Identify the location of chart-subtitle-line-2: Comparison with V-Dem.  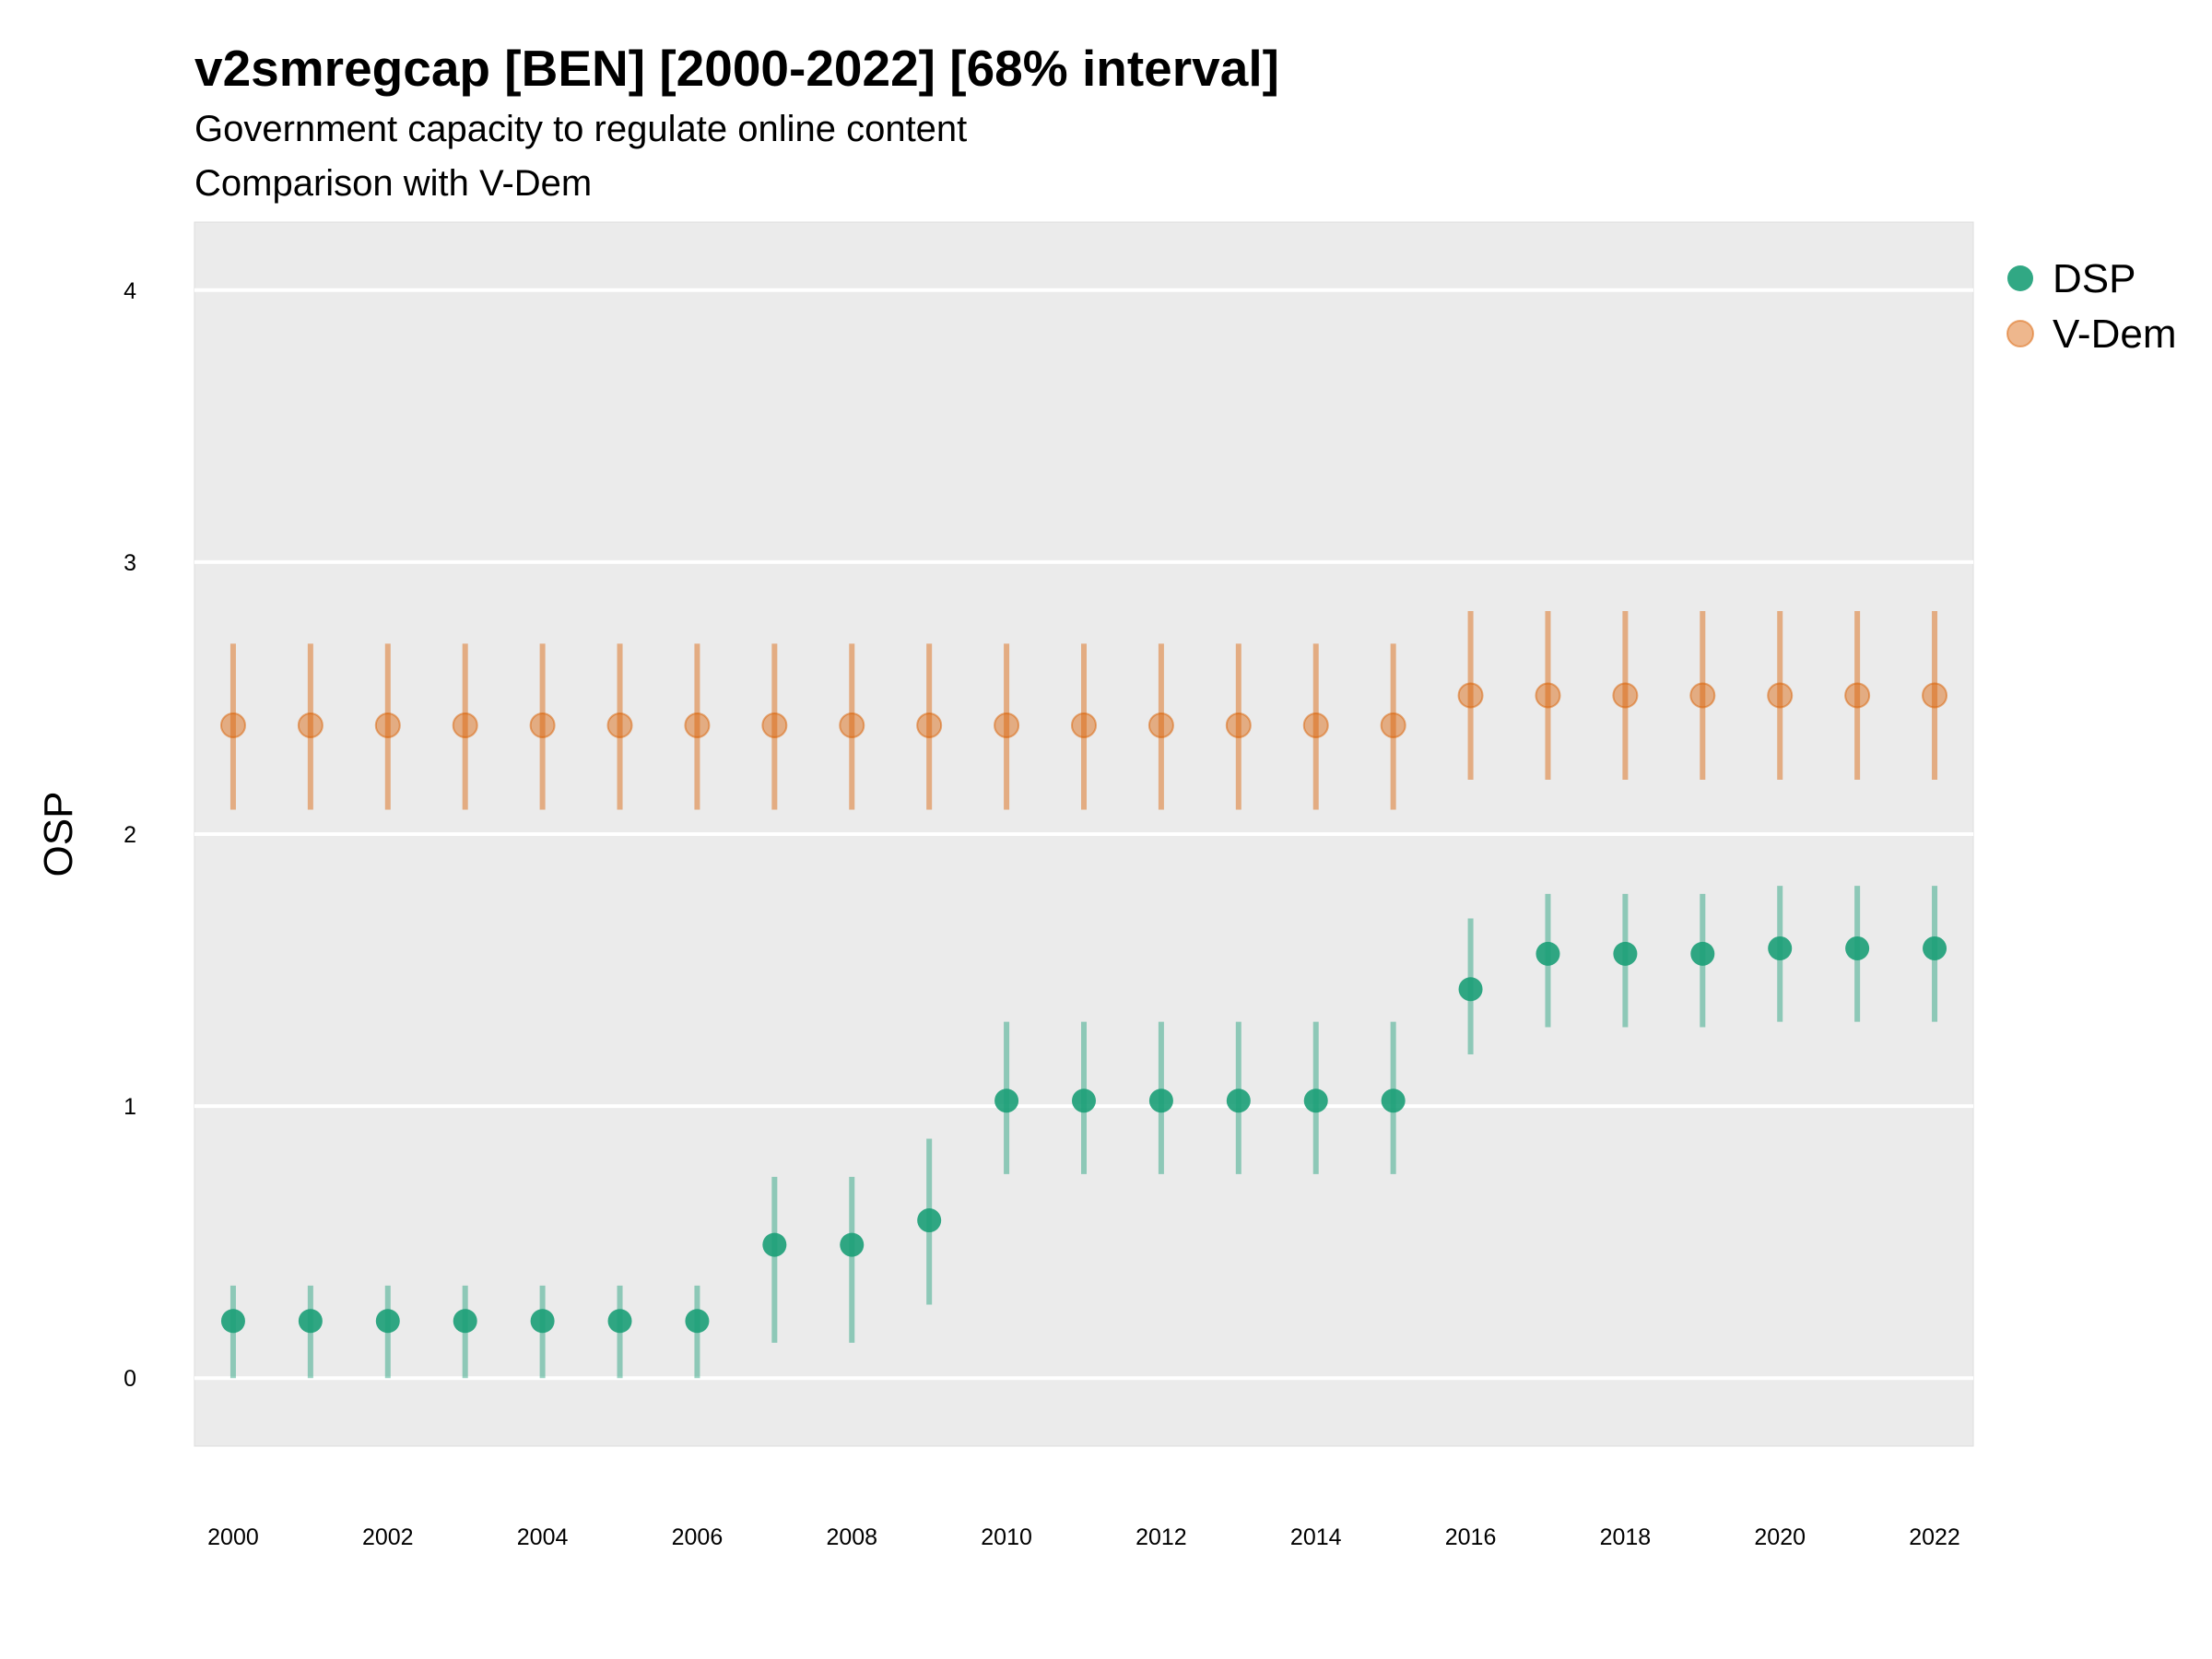
(393, 183).